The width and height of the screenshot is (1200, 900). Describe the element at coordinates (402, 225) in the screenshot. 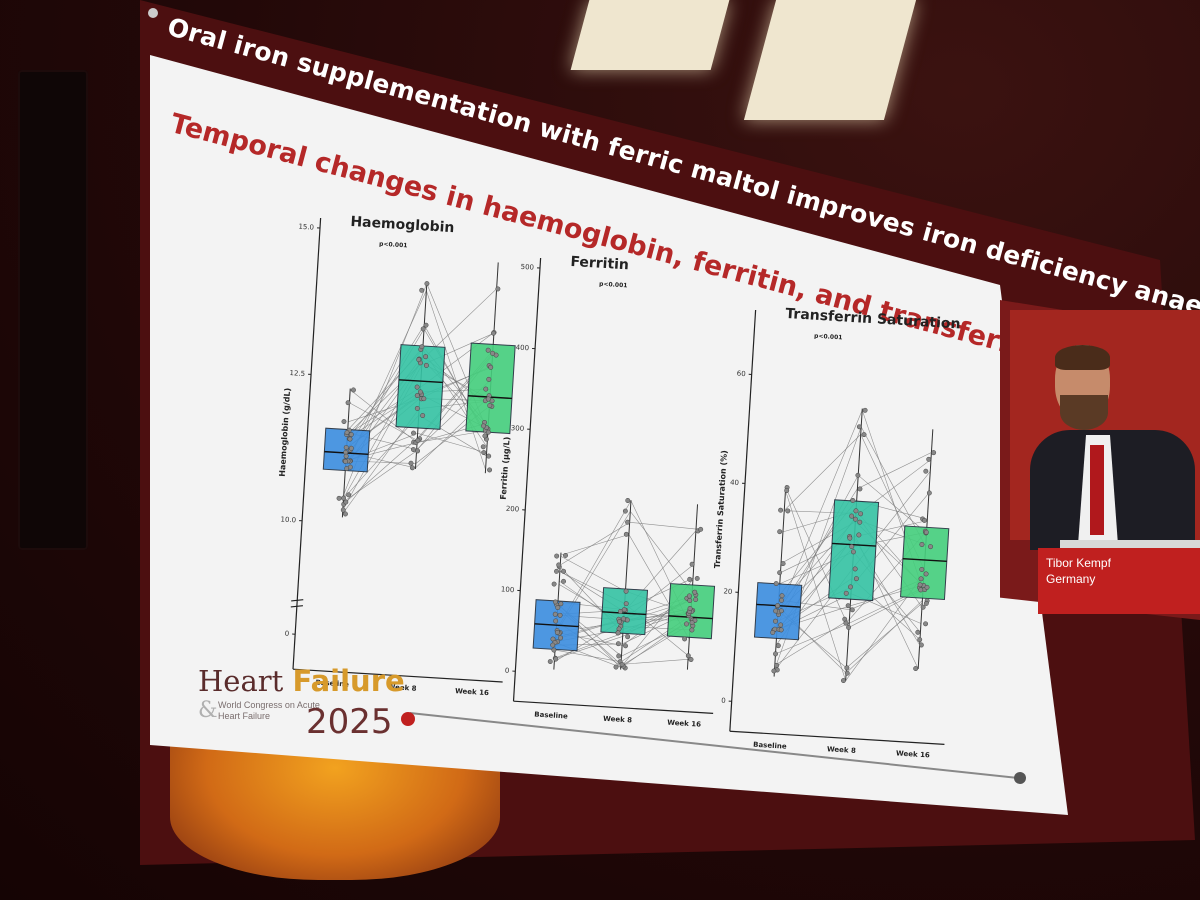

I see `chart-title: Haemoglobin` at that location.